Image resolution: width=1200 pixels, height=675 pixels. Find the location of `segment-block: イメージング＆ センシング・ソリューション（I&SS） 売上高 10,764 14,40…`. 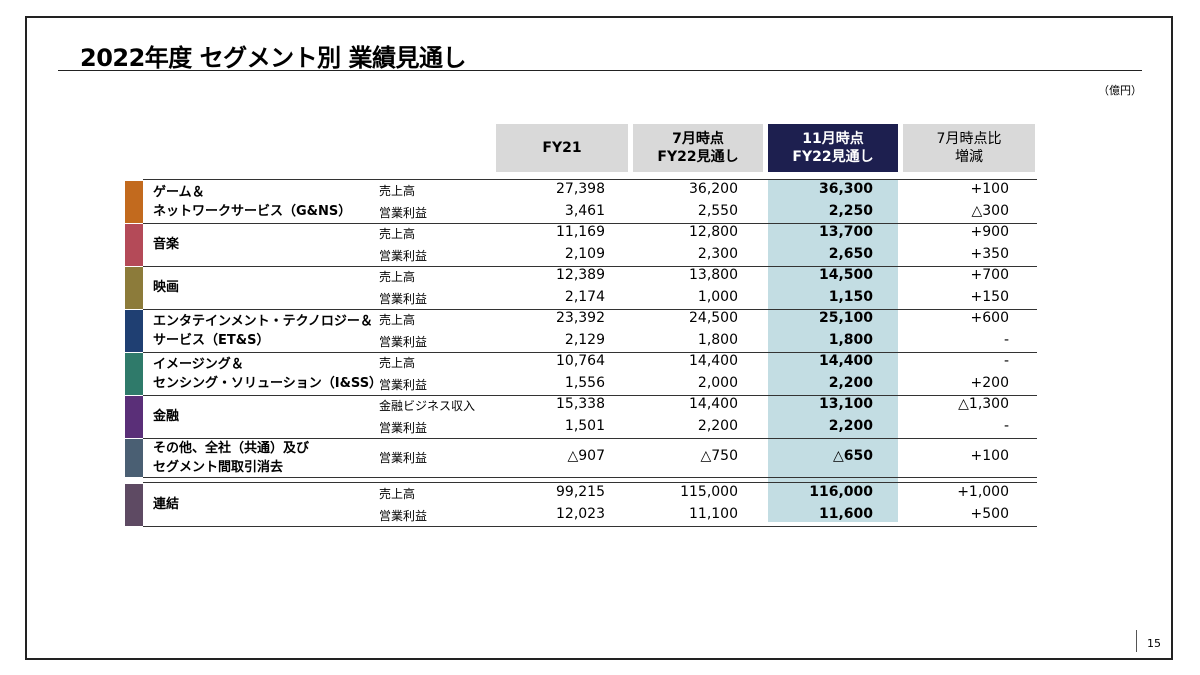

segment-block: イメージング＆ センシング・ソリューション（I&SS） 売上高 10,764 14,40… is located at coordinates (581, 374).